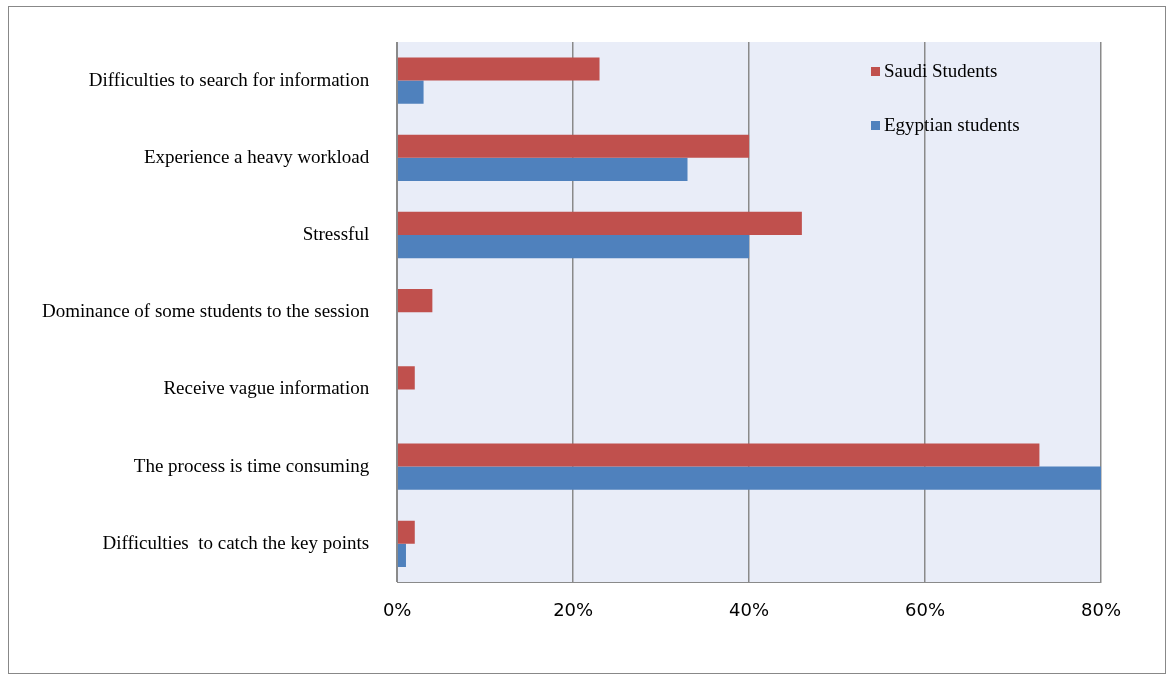  I want to click on y-tick-label: The process is time consuming, so click(251, 465).